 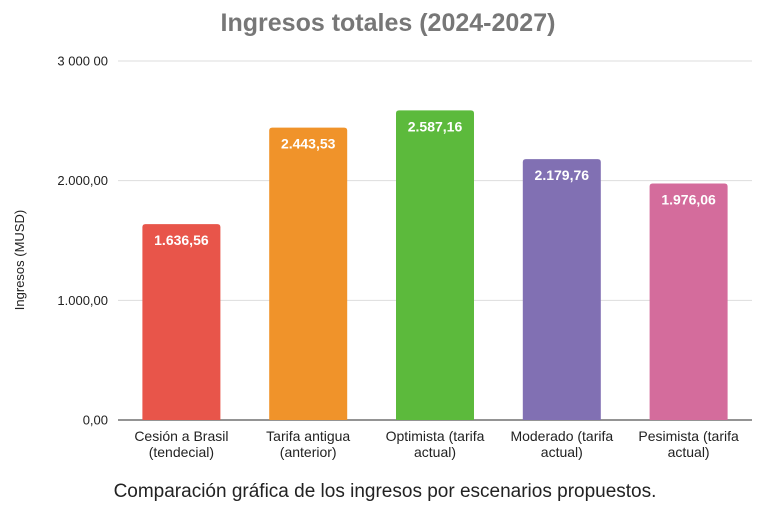 I want to click on bar-data-label: 1.976,06, so click(x=688, y=200).